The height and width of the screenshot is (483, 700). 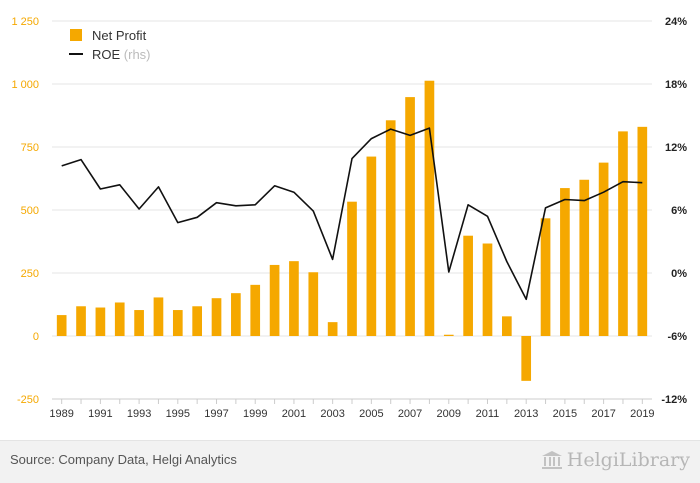 What do you see at coordinates (603, 414) in the screenshot?
I see `x-axis-tick-label: 2017` at bounding box center [603, 414].